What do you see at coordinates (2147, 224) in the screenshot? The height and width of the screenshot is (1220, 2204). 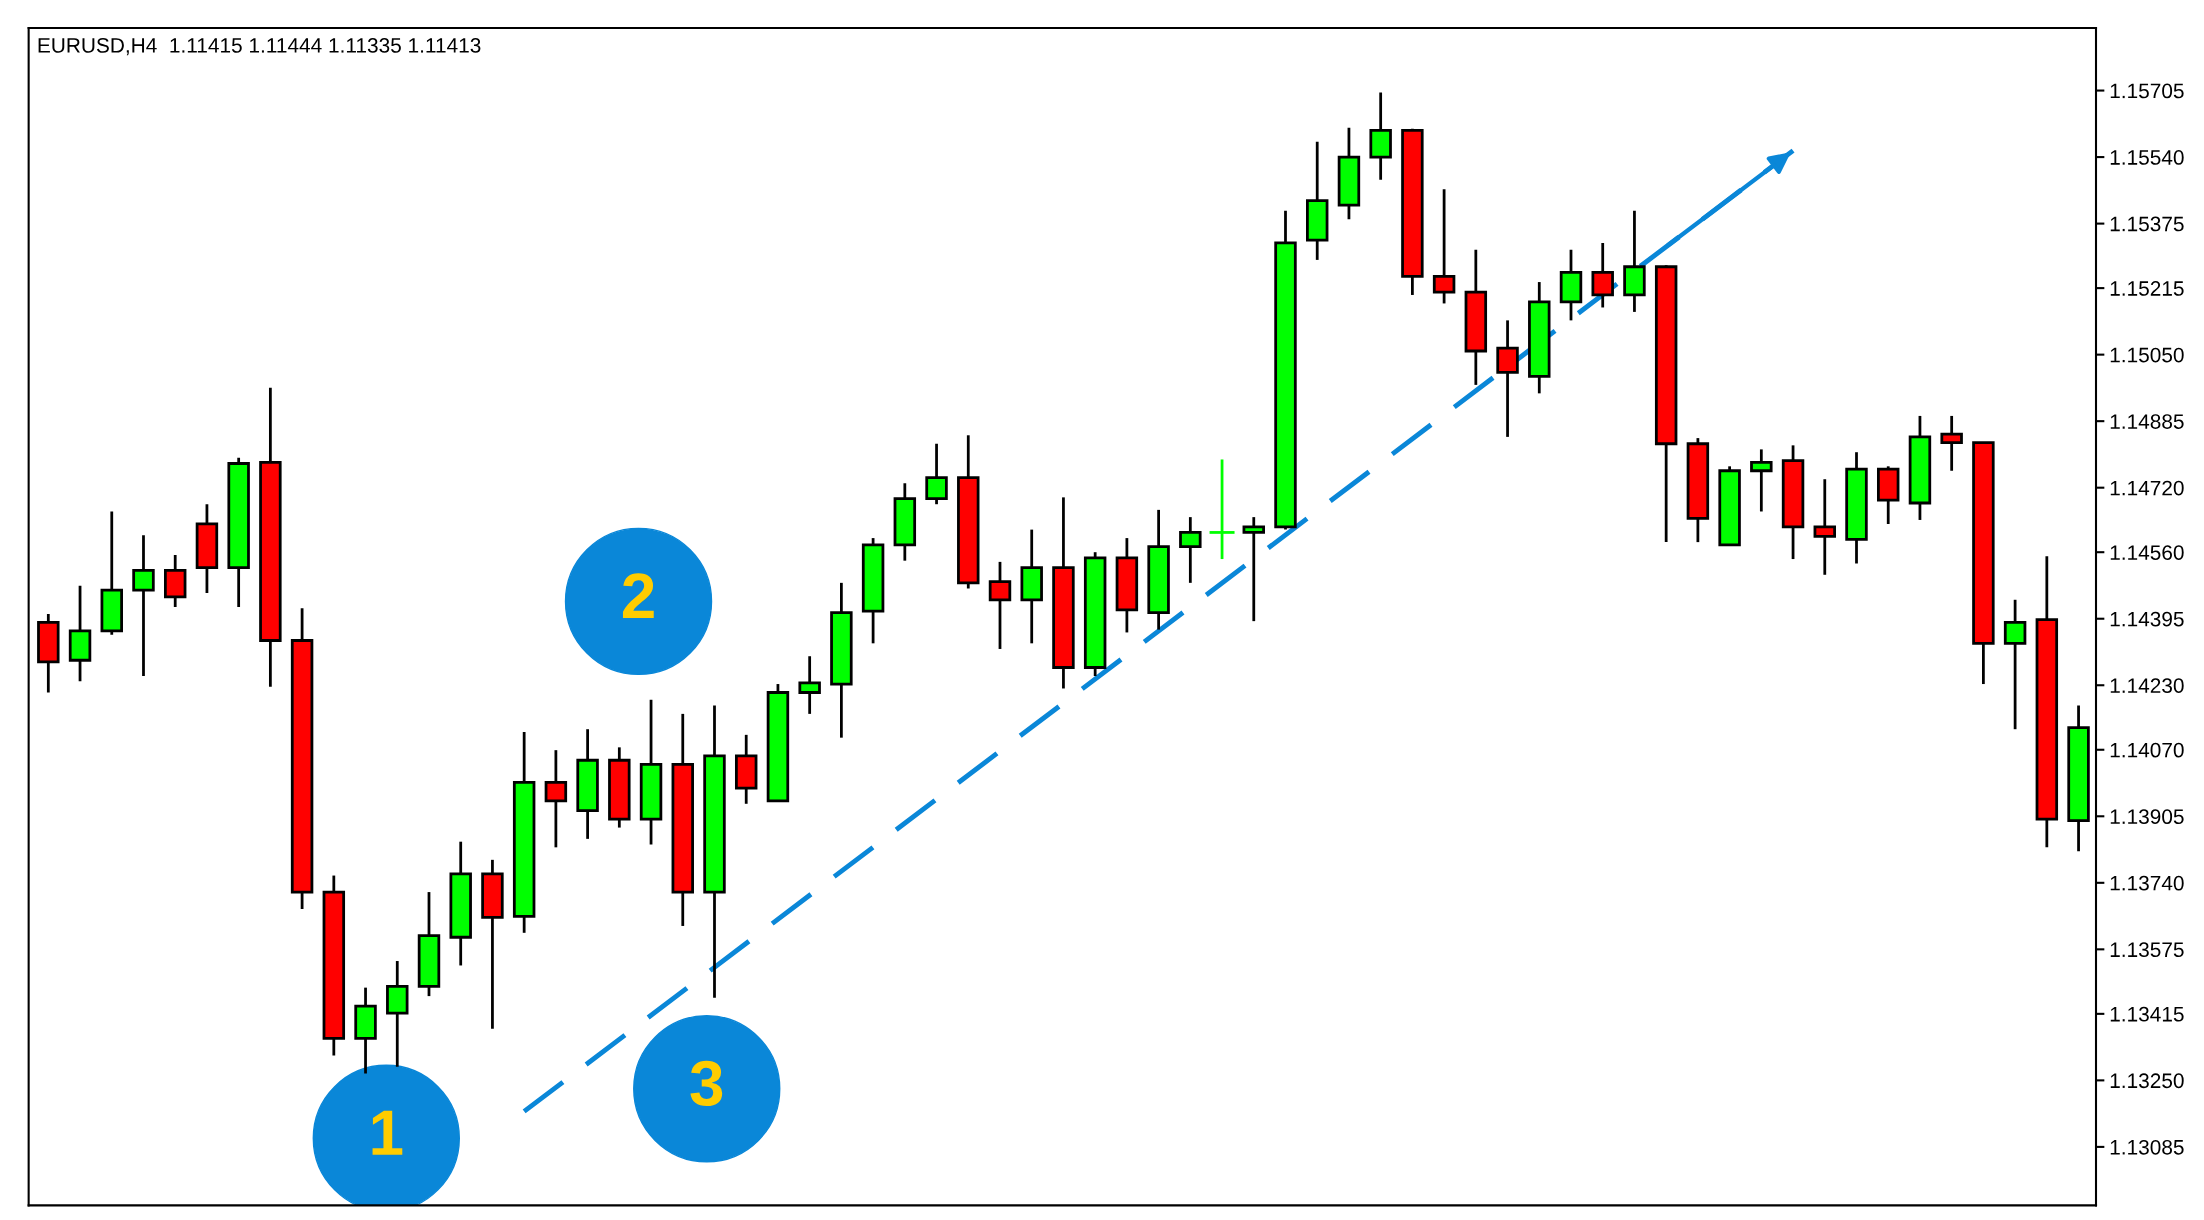 I see `y-tick-label: 1.15375` at bounding box center [2147, 224].